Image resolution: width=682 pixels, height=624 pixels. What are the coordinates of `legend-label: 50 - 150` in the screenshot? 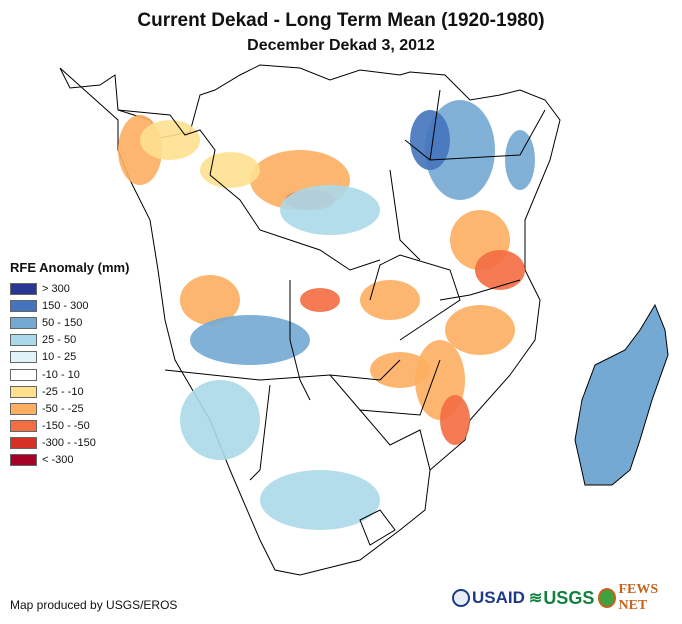 It's located at (62, 322).